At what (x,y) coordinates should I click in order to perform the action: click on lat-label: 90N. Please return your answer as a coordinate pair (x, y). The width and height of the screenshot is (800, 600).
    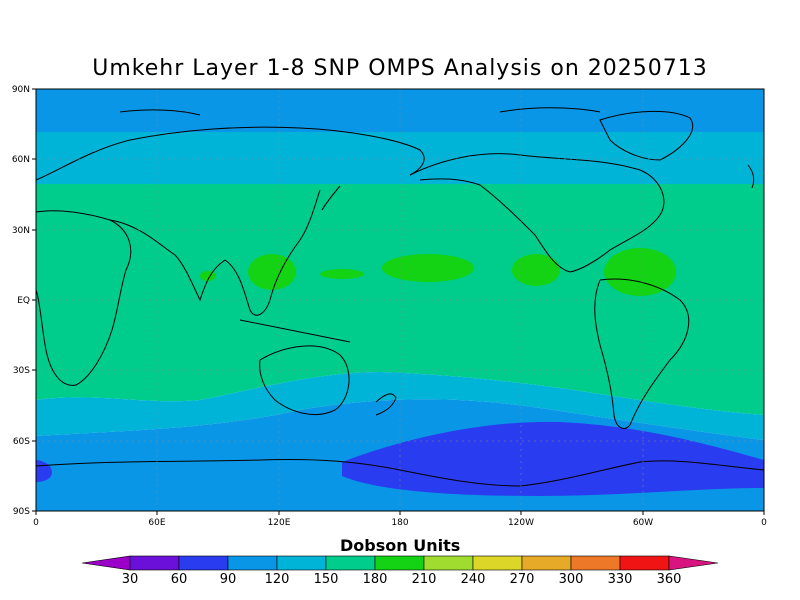
    Looking at the image, I should click on (21, 90).